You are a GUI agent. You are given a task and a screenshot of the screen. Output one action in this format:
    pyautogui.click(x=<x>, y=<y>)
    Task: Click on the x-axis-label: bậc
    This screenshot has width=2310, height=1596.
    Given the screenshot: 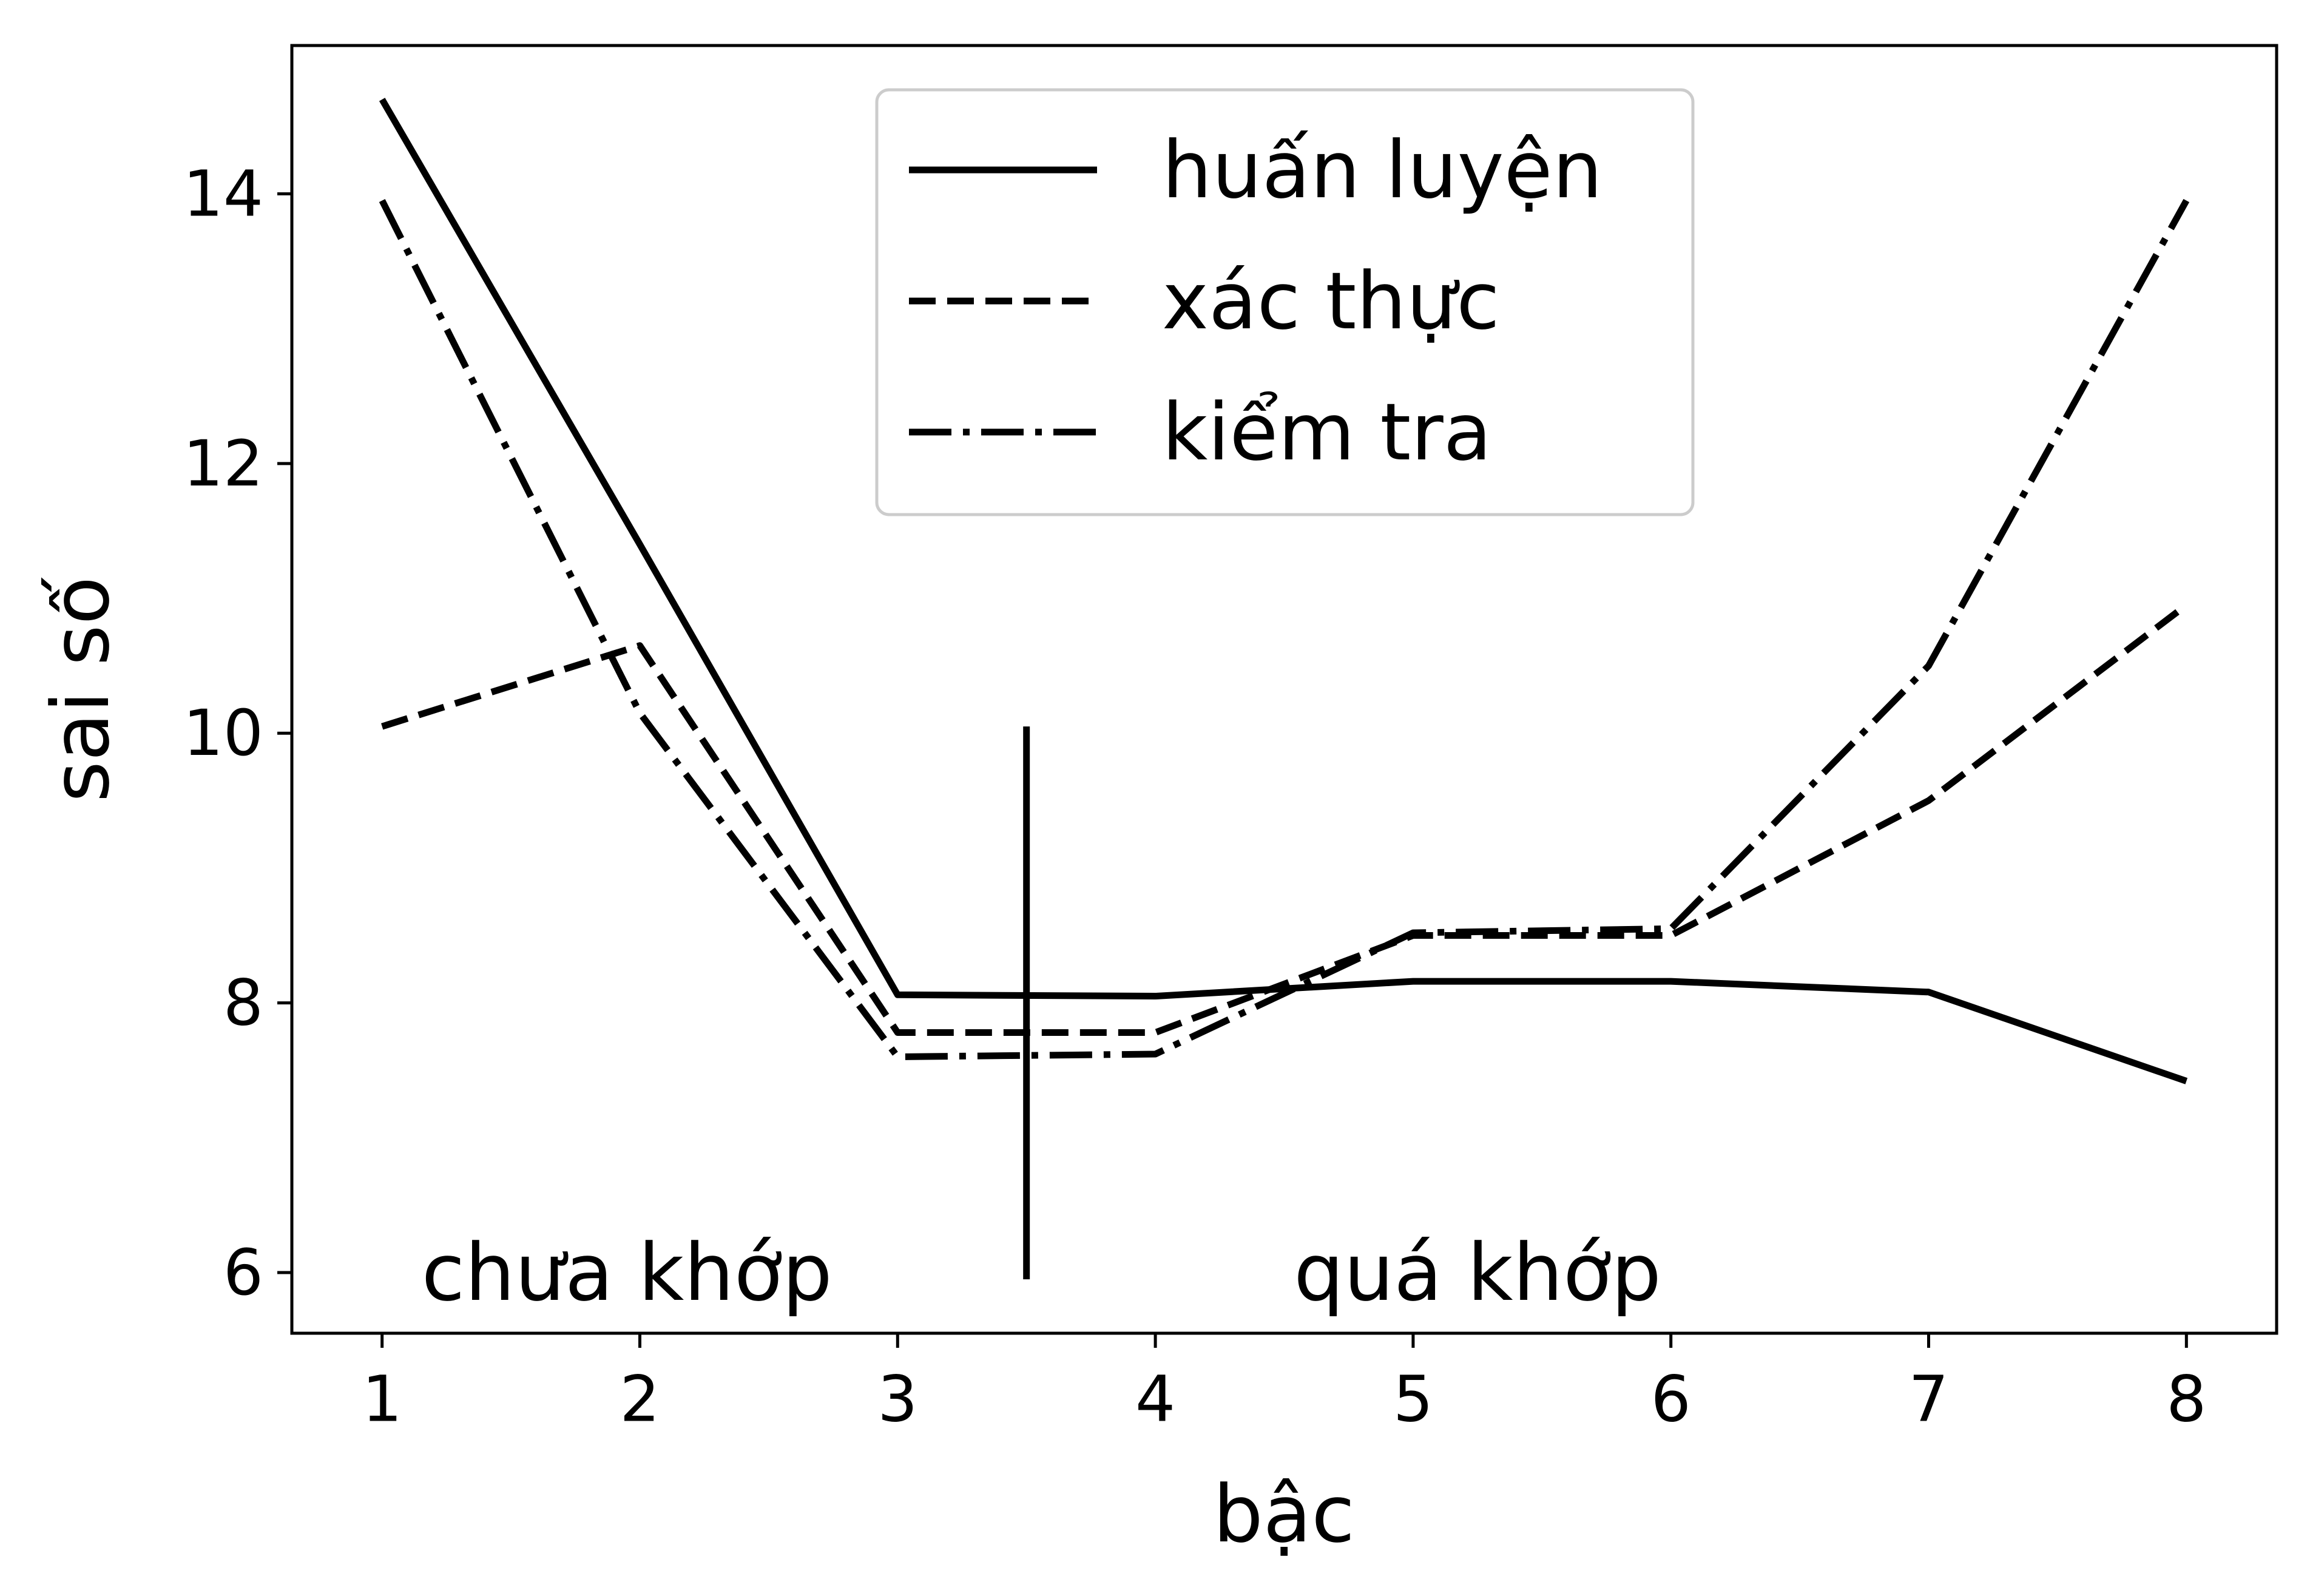 What is the action you would take?
    pyautogui.click(x=1284, y=1514)
    